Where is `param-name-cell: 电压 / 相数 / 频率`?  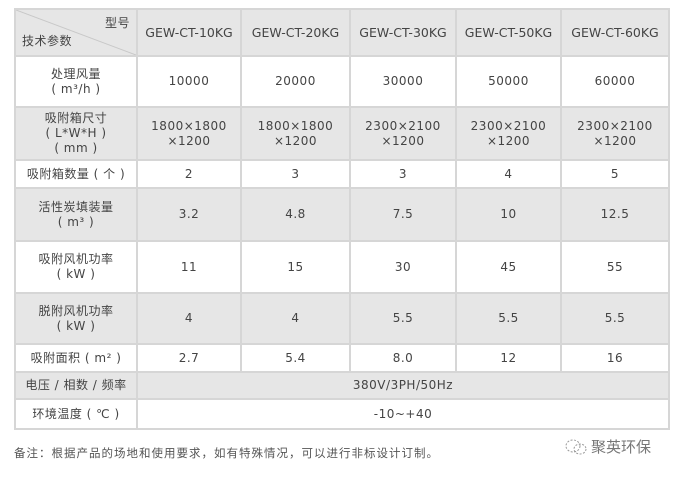
param-name-cell: 电压 / 相数 / 频率 is located at coordinates (76, 385).